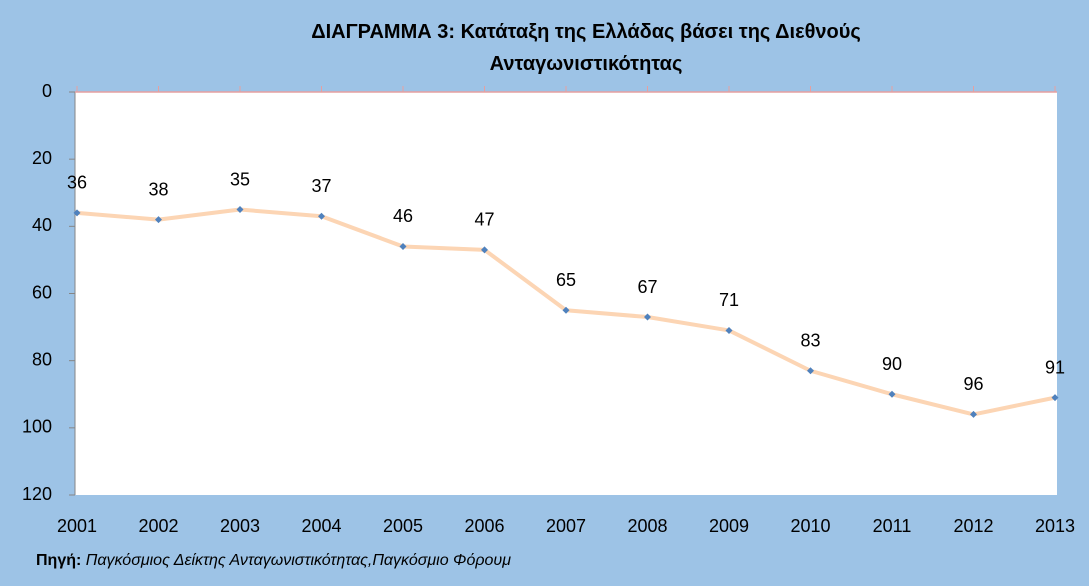  I want to click on x-tick-label: 2009, so click(729, 526).